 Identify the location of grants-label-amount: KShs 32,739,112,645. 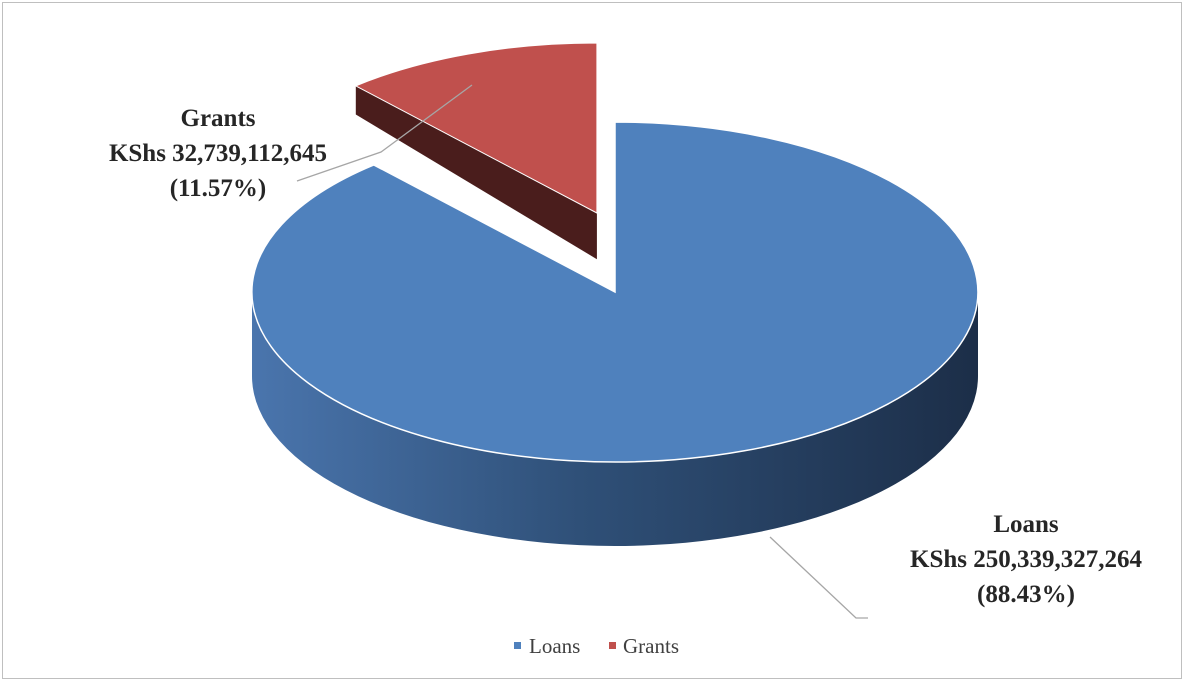
(218, 153).